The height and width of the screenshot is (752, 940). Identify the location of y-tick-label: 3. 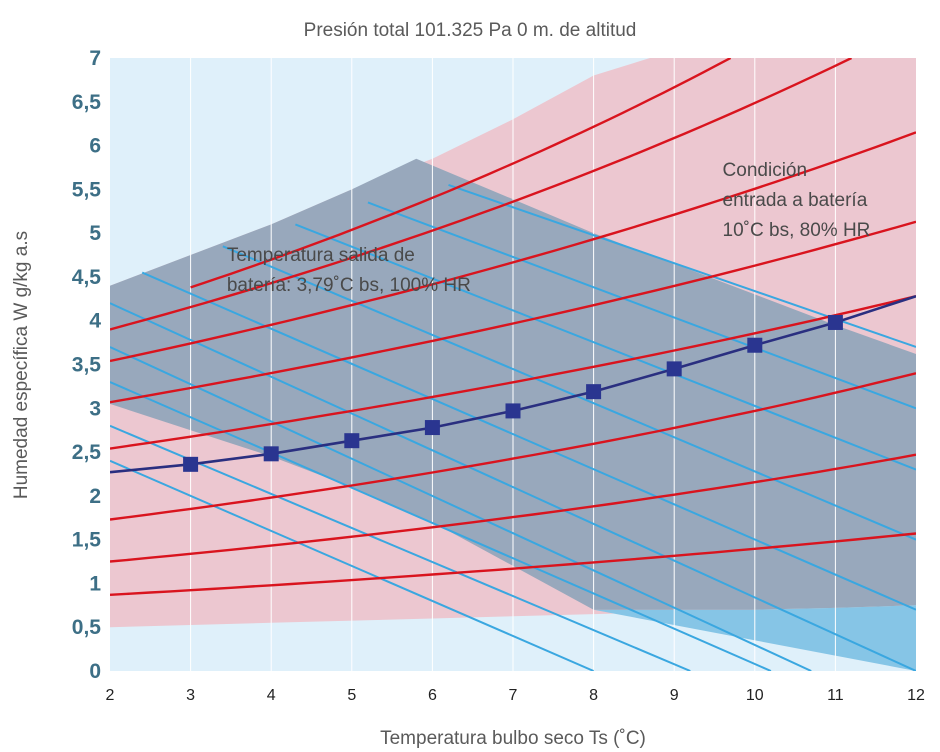
(95, 408).